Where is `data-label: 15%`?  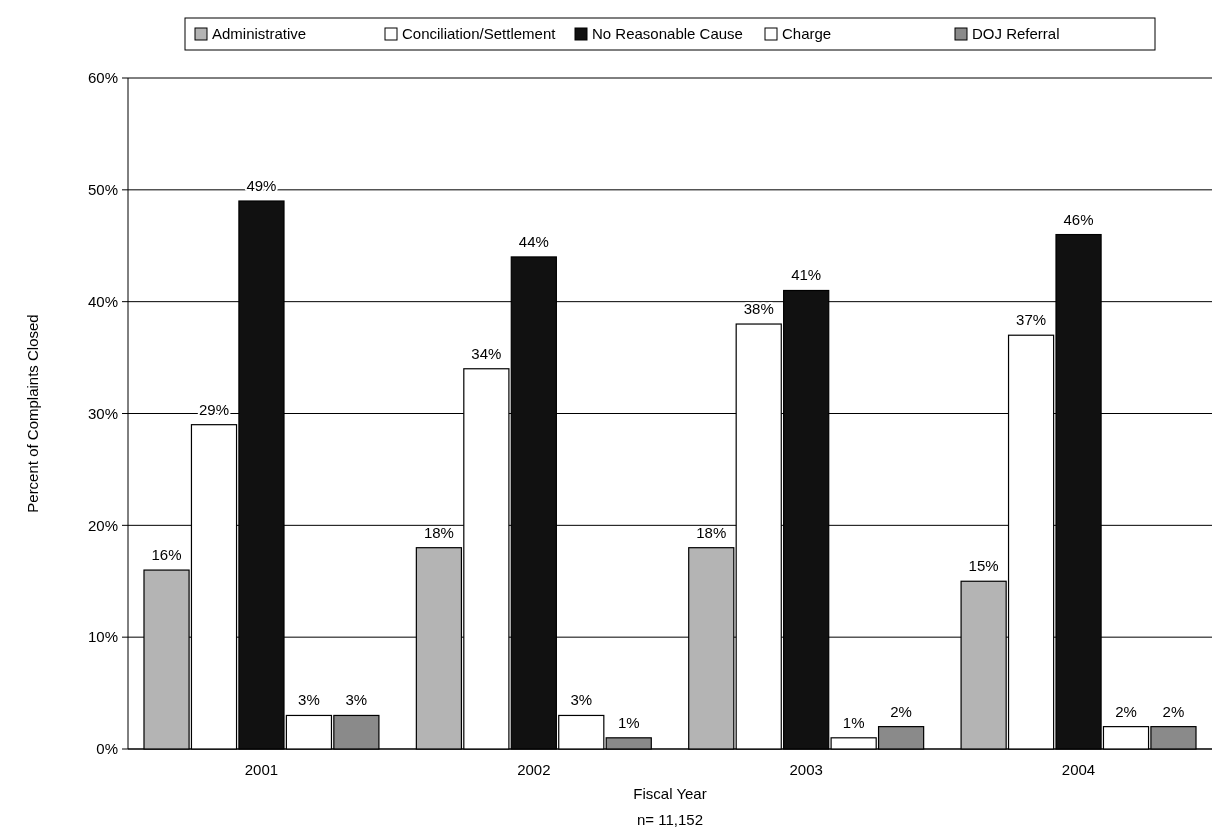
data-label: 15% is located at coordinates (983, 566).